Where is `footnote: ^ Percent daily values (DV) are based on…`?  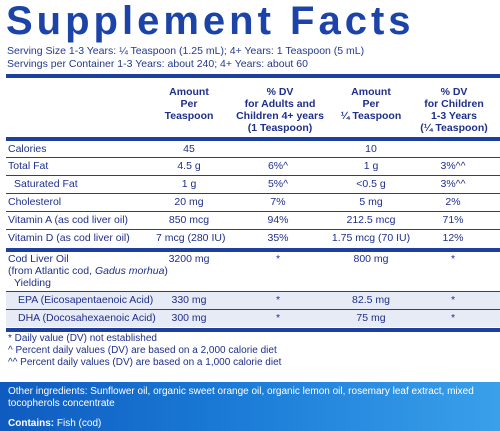 footnote: ^ Percent daily values (DV) are based on… is located at coordinates (142, 350).